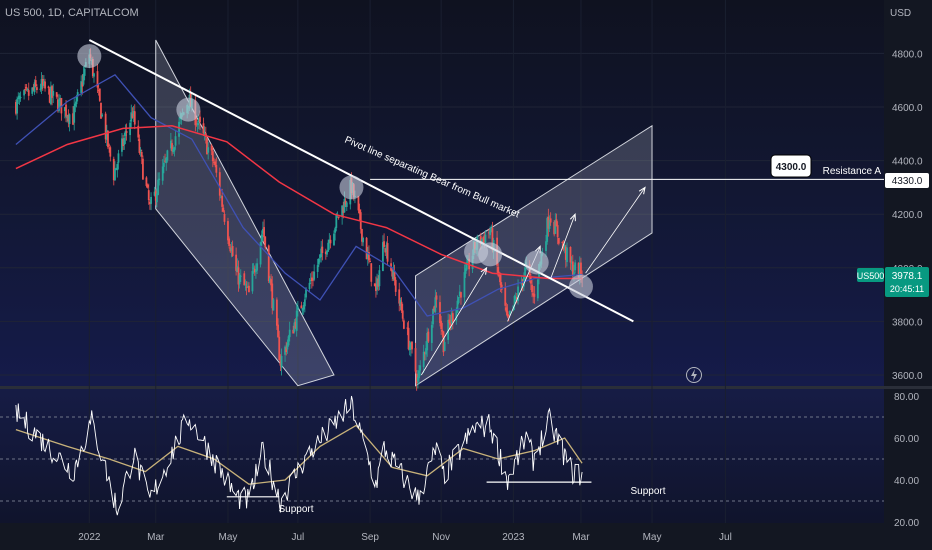 The height and width of the screenshot is (550, 932). What do you see at coordinates (906, 481) in the screenshot?
I see `rsi-tick-label: 40.00` at bounding box center [906, 481].